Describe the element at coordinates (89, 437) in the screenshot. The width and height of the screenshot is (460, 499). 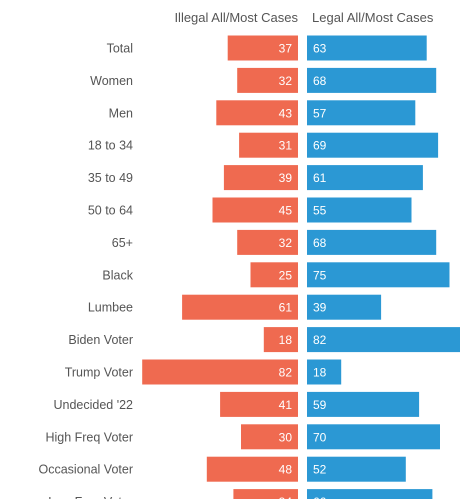
I see `category-label: High Freq Voter` at that location.